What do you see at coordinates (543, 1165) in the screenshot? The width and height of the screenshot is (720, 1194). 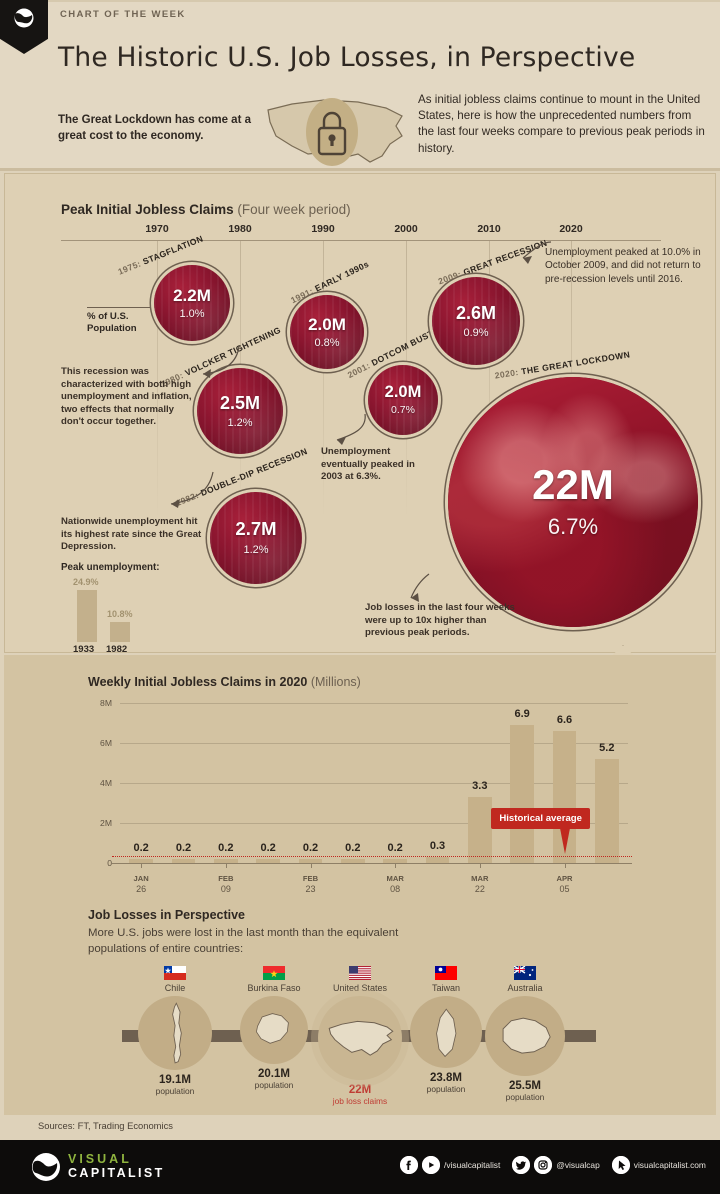 I see `instagram-icon` at bounding box center [543, 1165].